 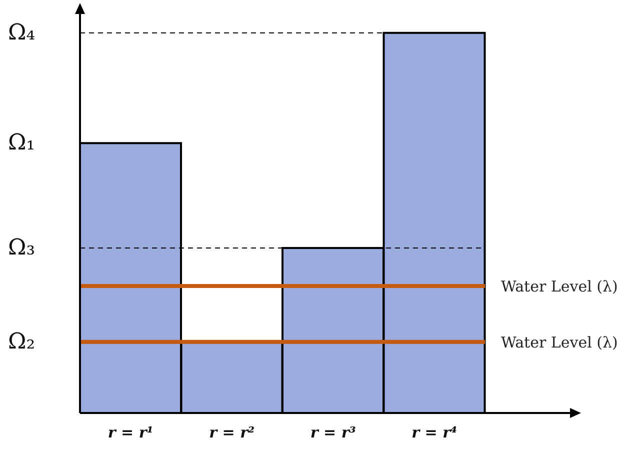 What do you see at coordinates (22, 341) in the screenshot?
I see `text: Ω₂` at bounding box center [22, 341].